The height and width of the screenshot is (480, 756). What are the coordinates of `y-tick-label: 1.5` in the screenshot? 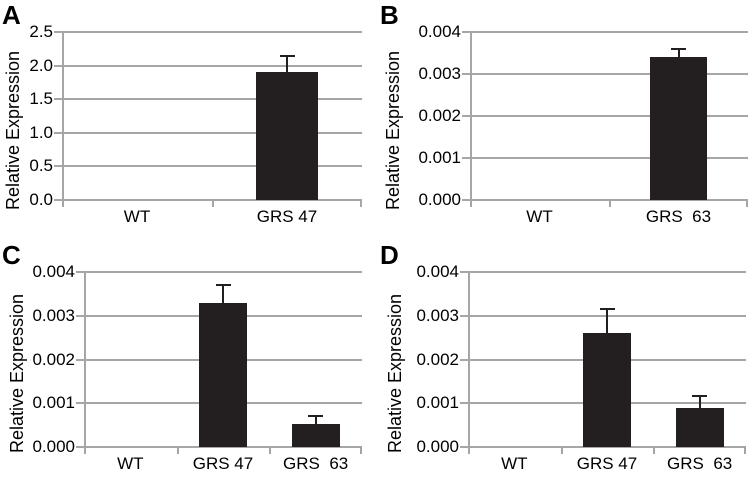 It's located at (41, 99).